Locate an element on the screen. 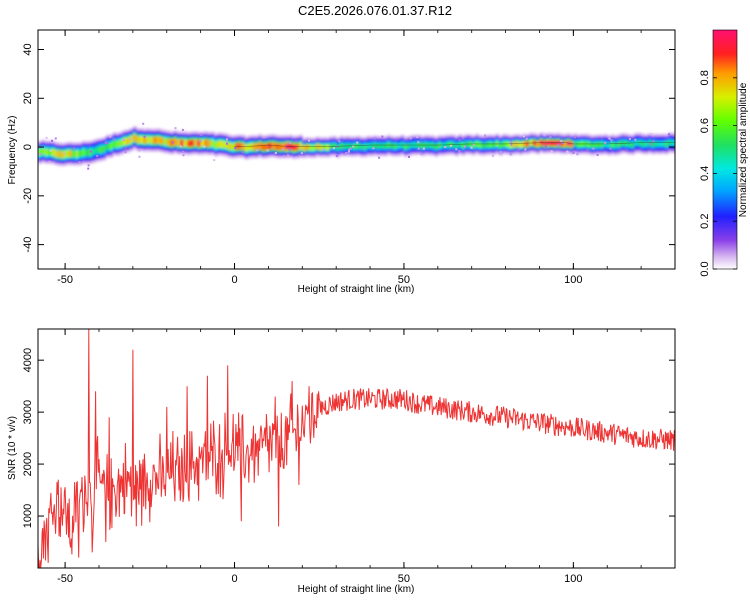  colorbar-tick-label: 0.6 is located at coordinates (705, 125).